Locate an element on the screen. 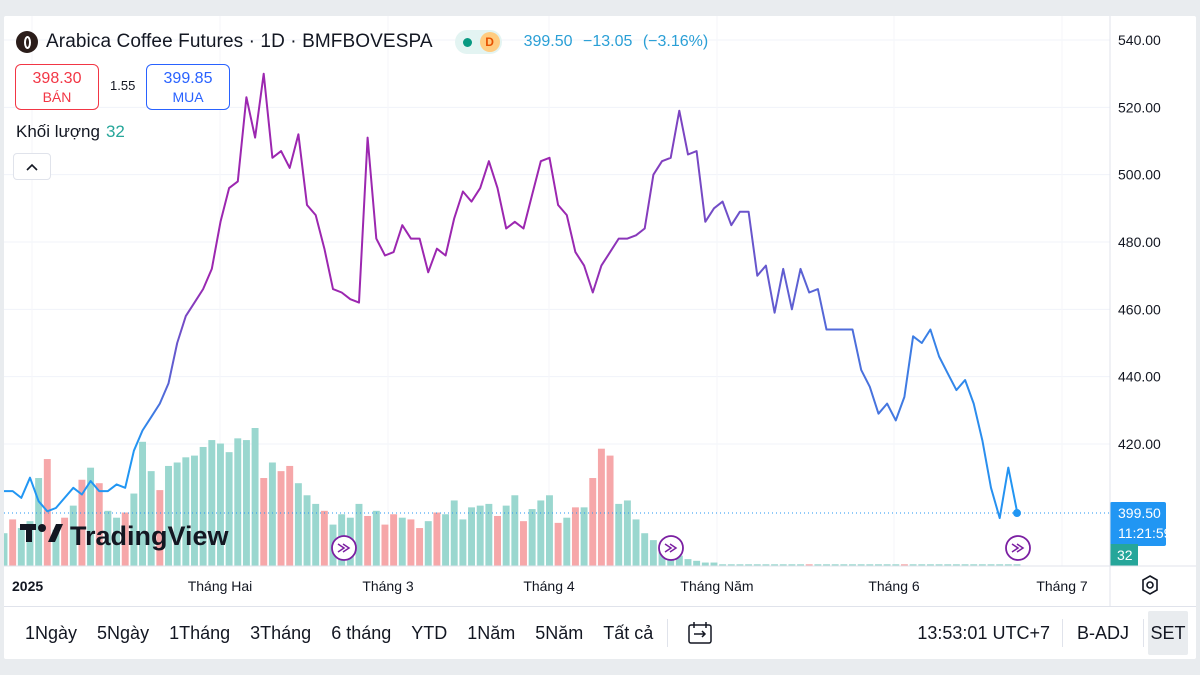 The height and width of the screenshot is (675, 1200). x-tick-label: Tháng Hai is located at coordinates (220, 586).